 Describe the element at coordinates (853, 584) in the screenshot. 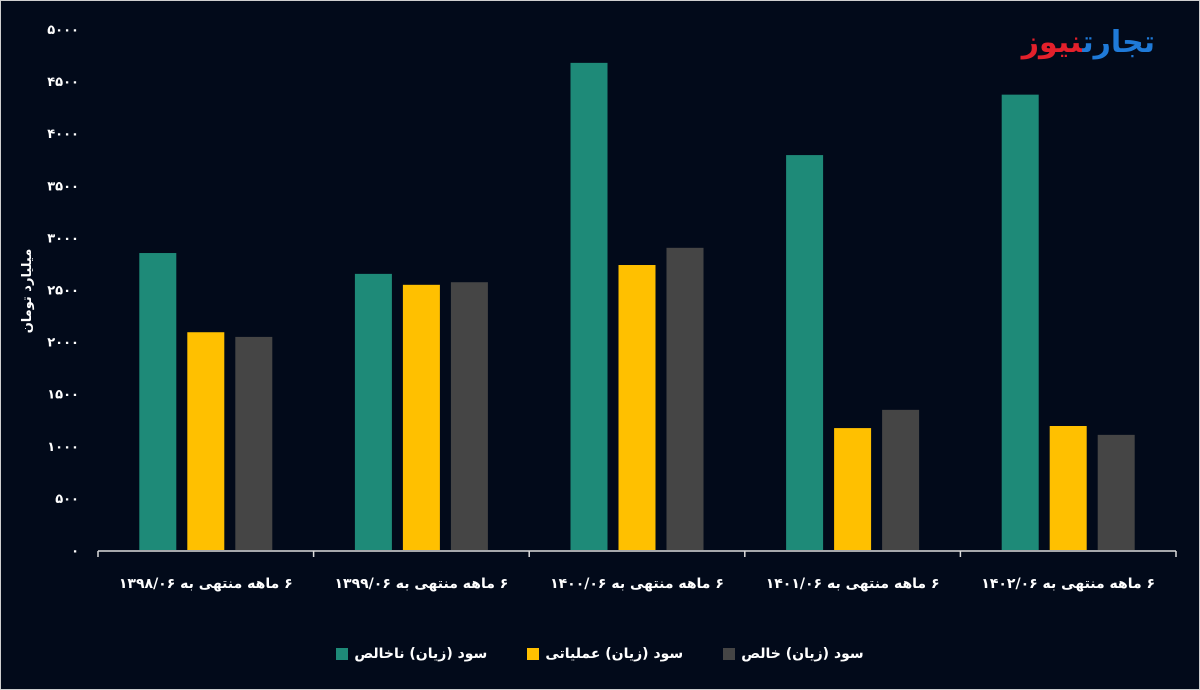

I see `x-category-label: ۶ ماهه منتهی به ۱۴۰۱/۰۶` at that location.